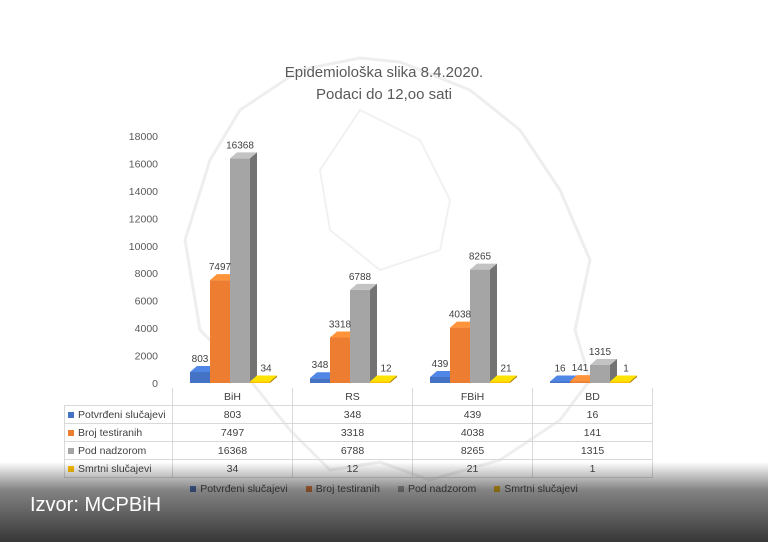  Describe the element at coordinates (155, 384) in the screenshot. I see `y-tick-label: 0` at that location.